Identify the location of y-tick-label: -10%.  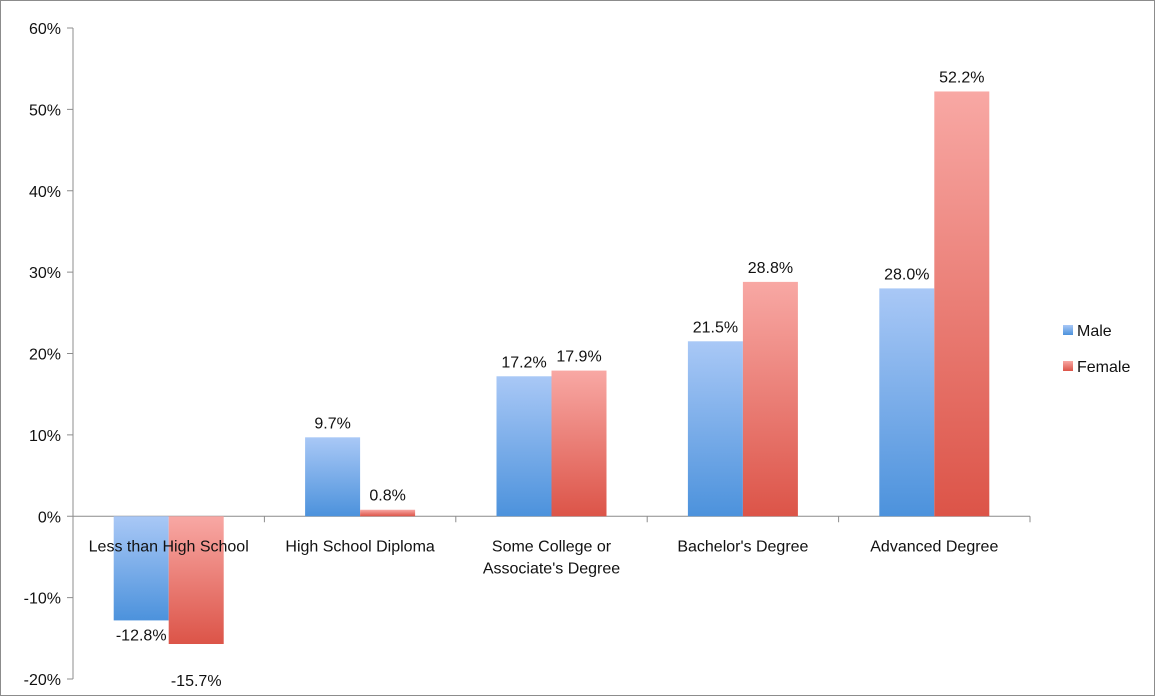
(42, 599).